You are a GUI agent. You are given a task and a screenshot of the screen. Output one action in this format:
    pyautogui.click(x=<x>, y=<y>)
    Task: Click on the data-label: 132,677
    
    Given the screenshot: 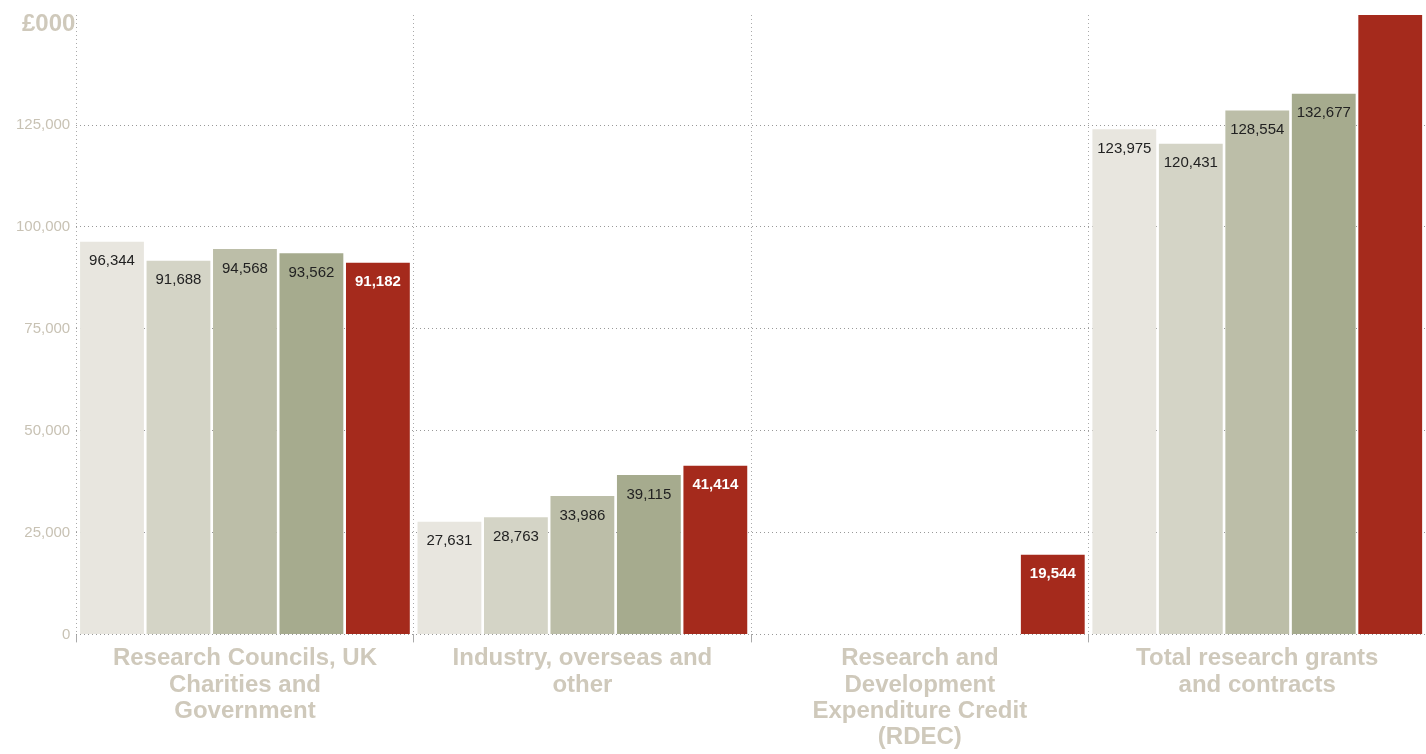 What is the action you would take?
    pyautogui.click(x=1323, y=112)
    